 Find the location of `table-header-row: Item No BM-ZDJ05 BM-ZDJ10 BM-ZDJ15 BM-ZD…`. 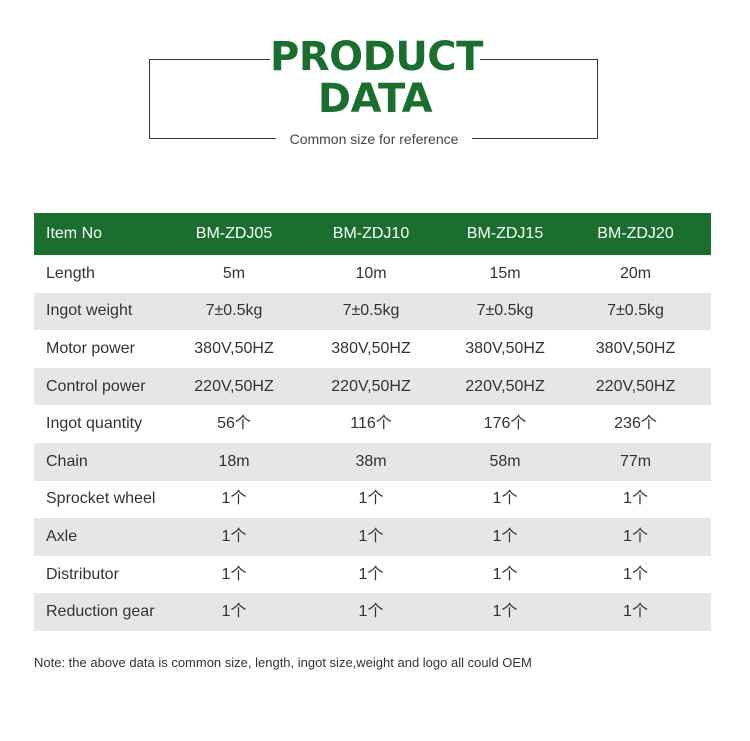

table-header-row: Item No BM-ZDJ05 BM-ZDJ10 BM-ZDJ15 BM-ZD… is located at coordinates (372, 234).